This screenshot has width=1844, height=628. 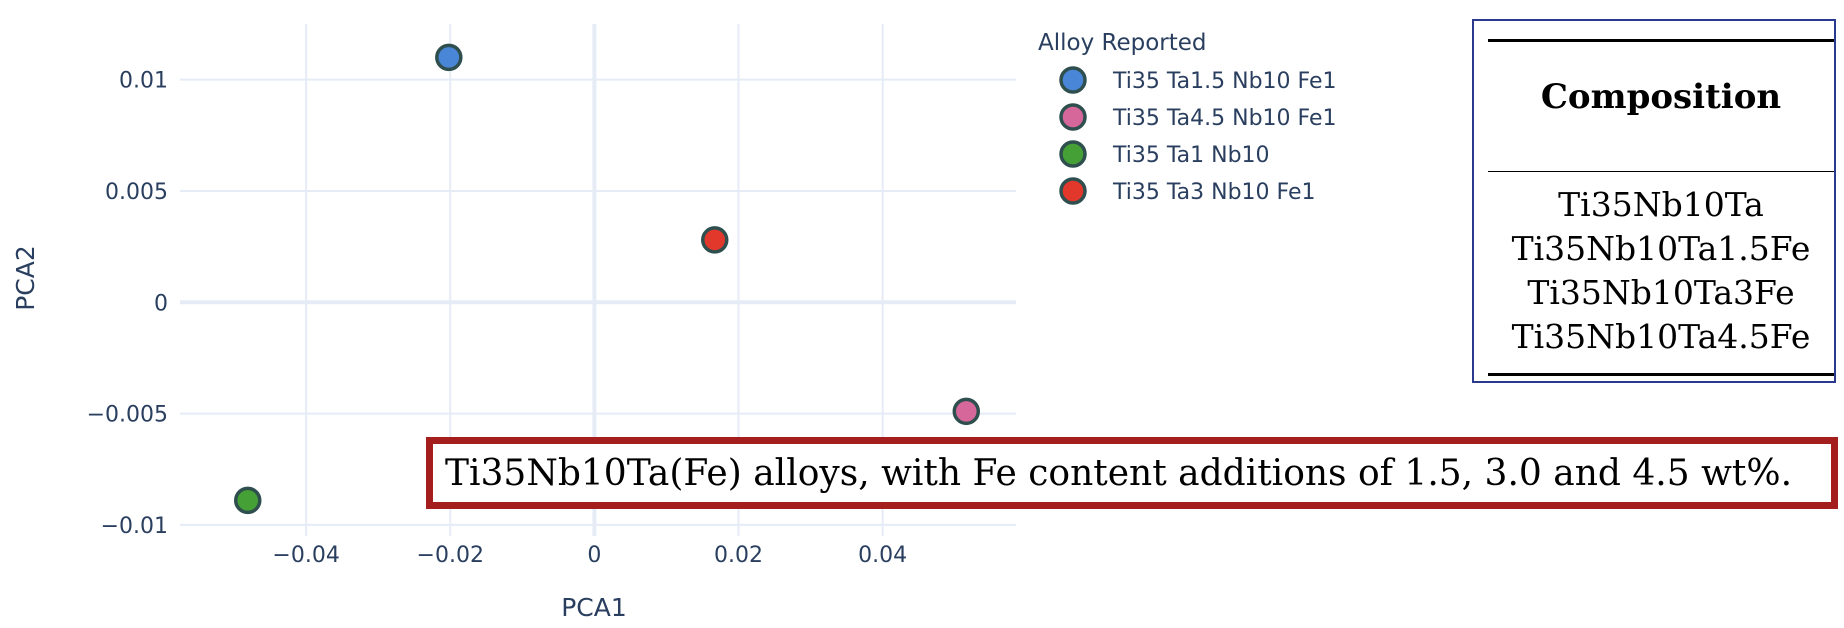 What do you see at coordinates (1661, 248) in the screenshot?
I see `table-row: Ti35Nb10Ta1.5Fe` at bounding box center [1661, 248].